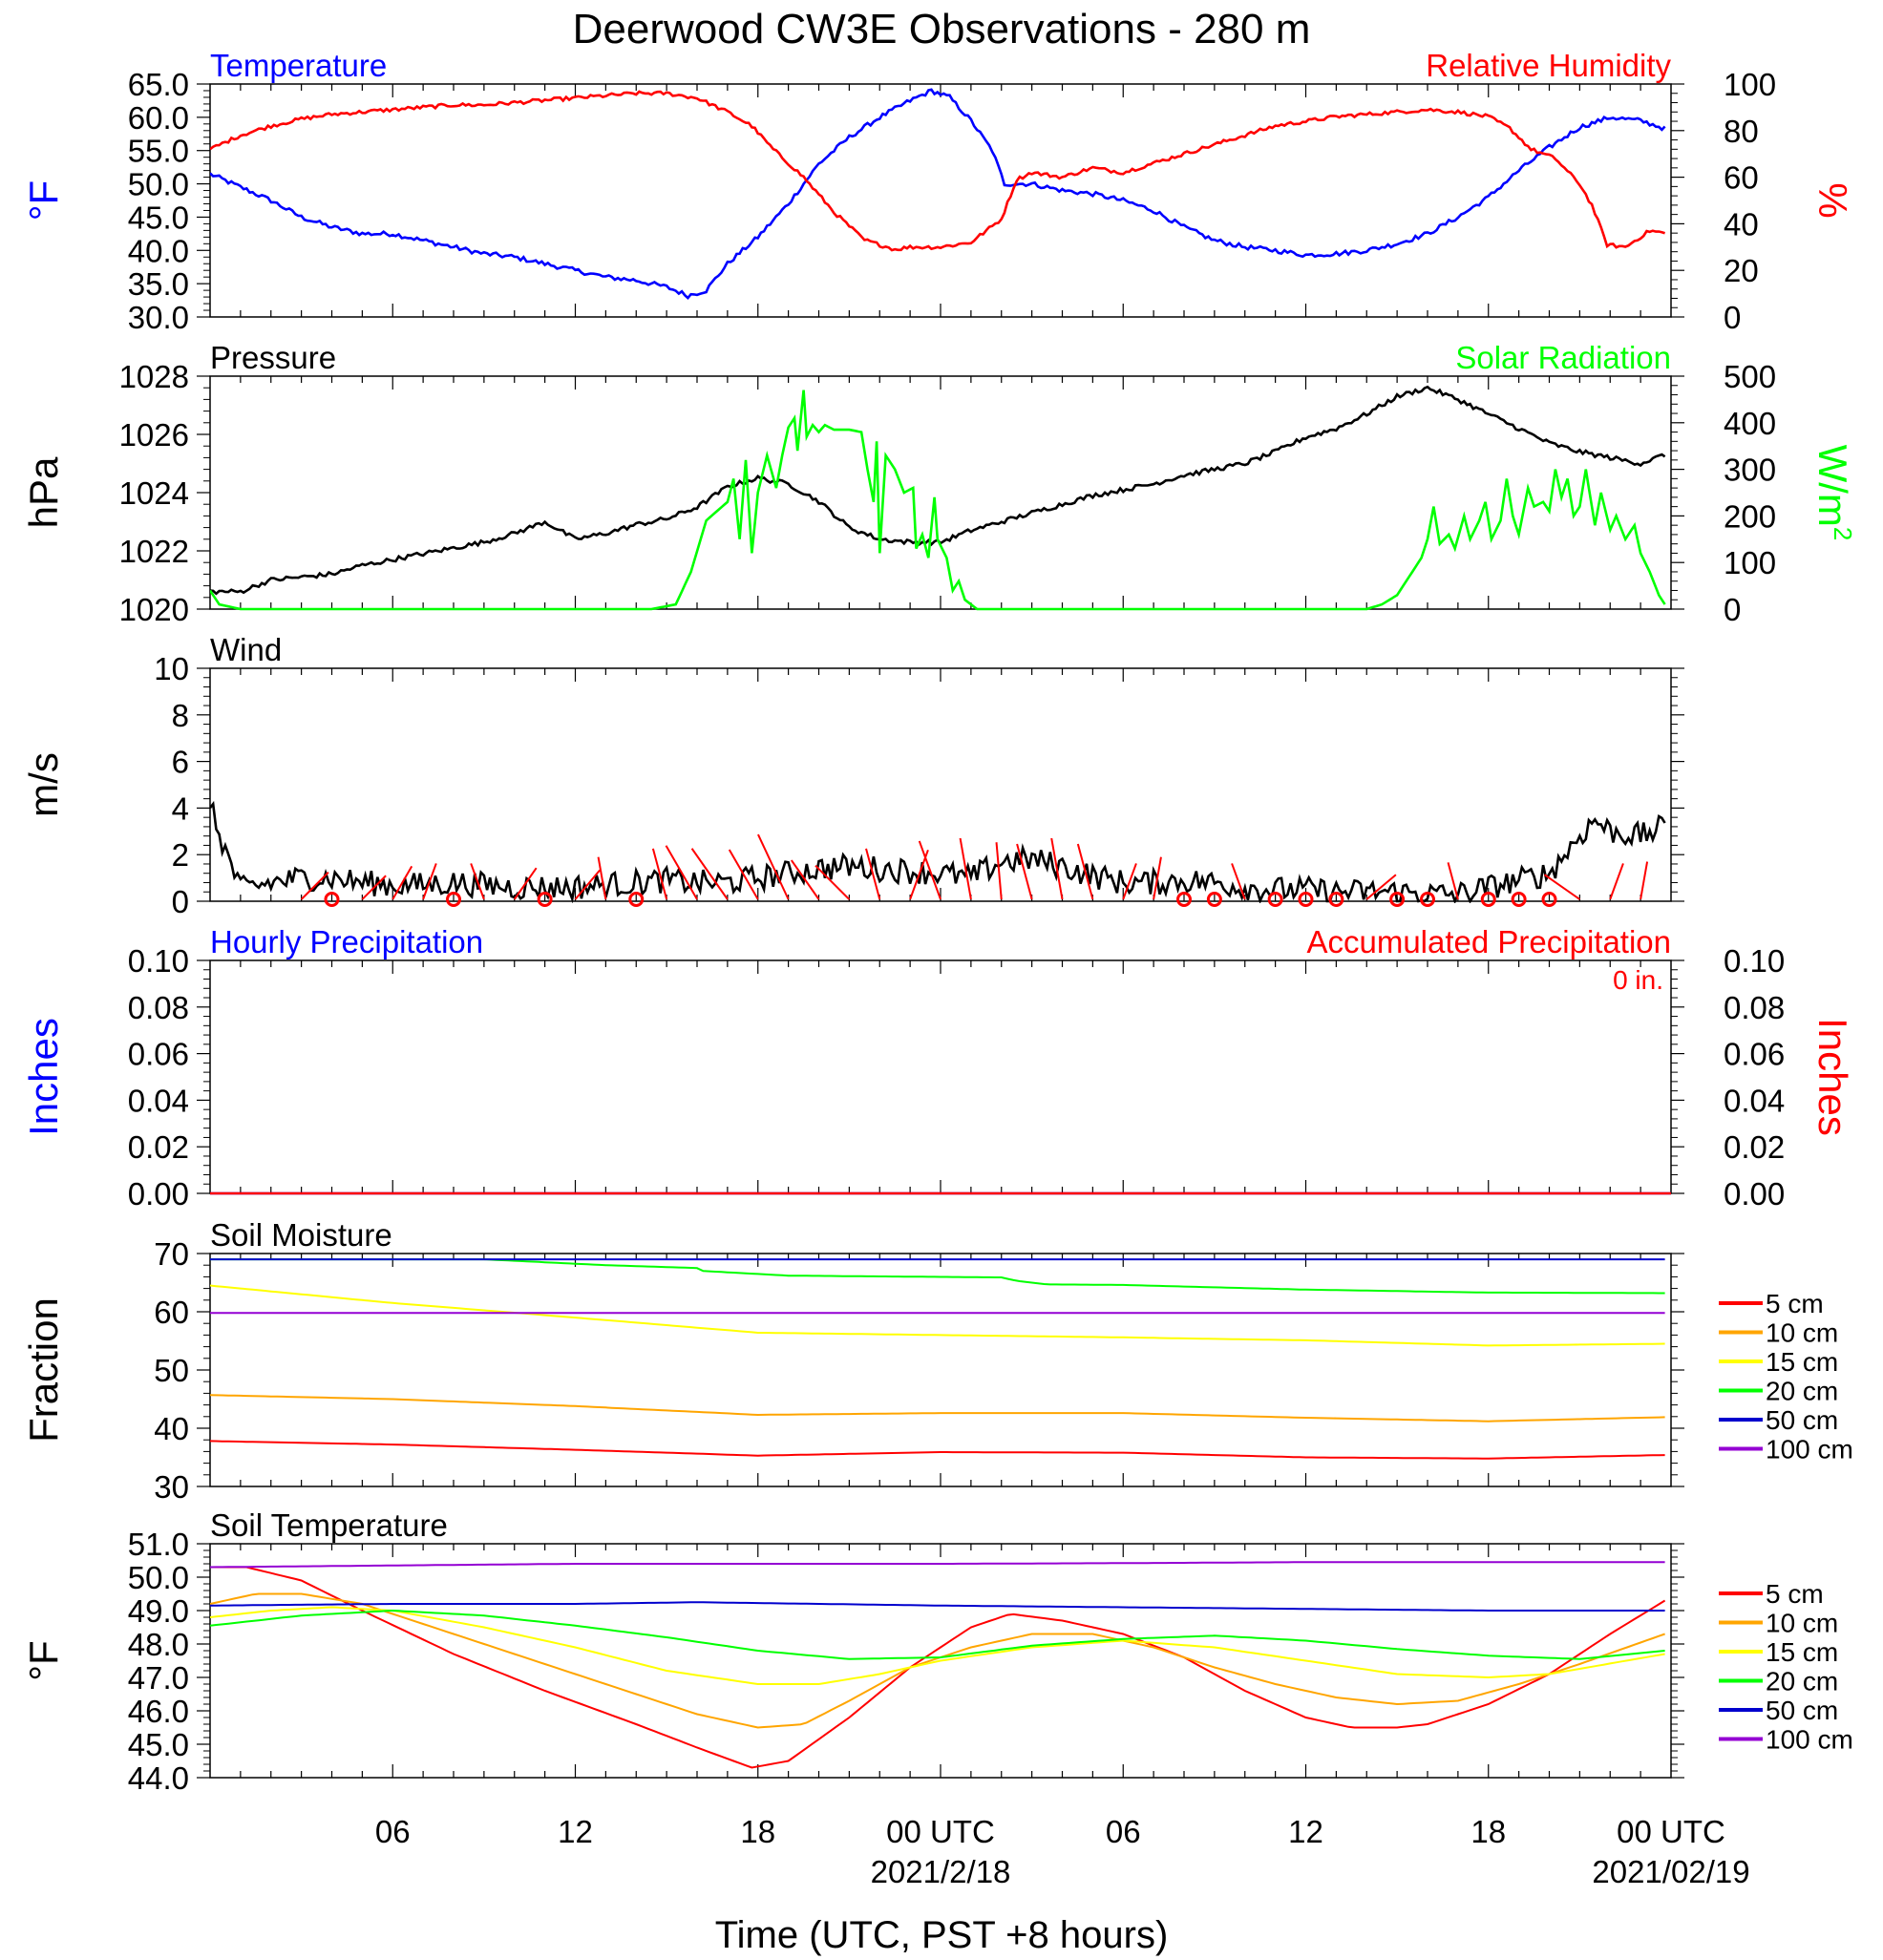 The width and height of the screenshot is (1883, 1960). Describe the element at coordinates (941, 1871) in the screenshot. I see `x-date-label: 2021/2/18` at that location.